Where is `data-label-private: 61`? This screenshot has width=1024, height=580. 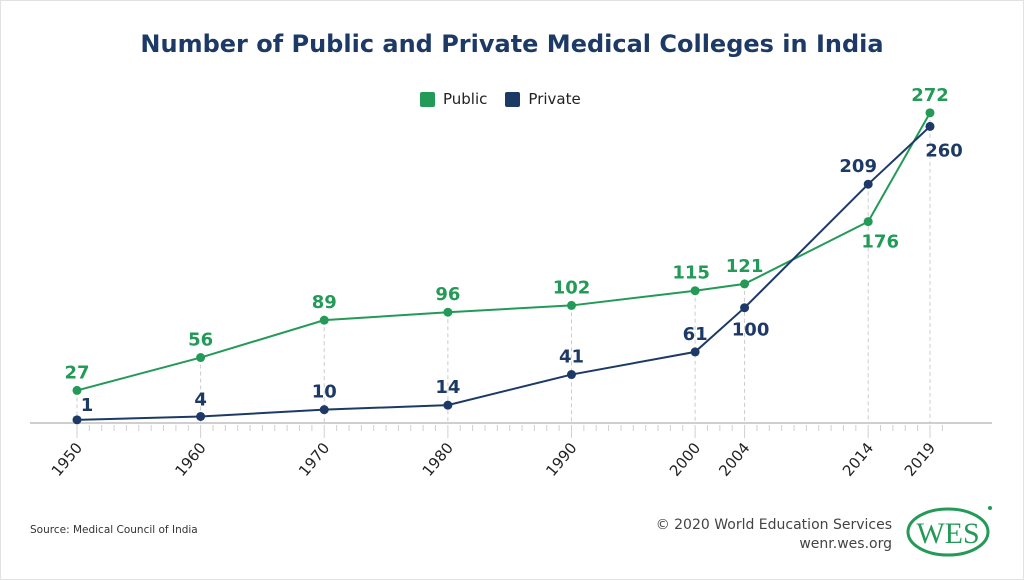
data-label-private: 61 is located at coordinates (695, 334).